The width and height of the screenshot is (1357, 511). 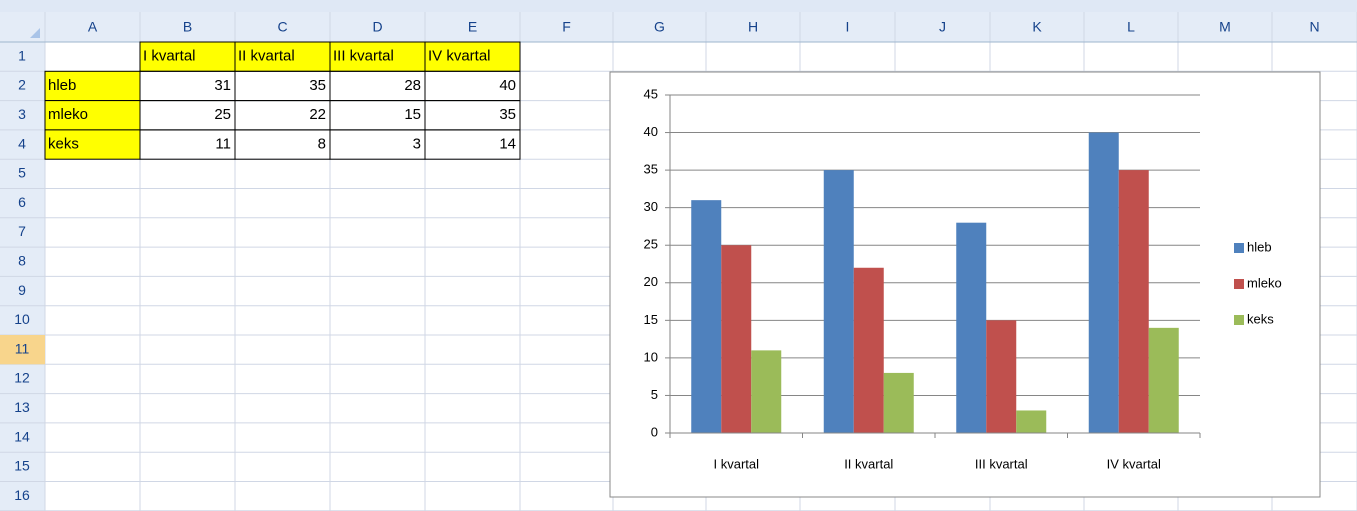 What do you see at coordinates (659, 27) in the screenshot?
I see `column-header: G` at bounding box center [659, 27].